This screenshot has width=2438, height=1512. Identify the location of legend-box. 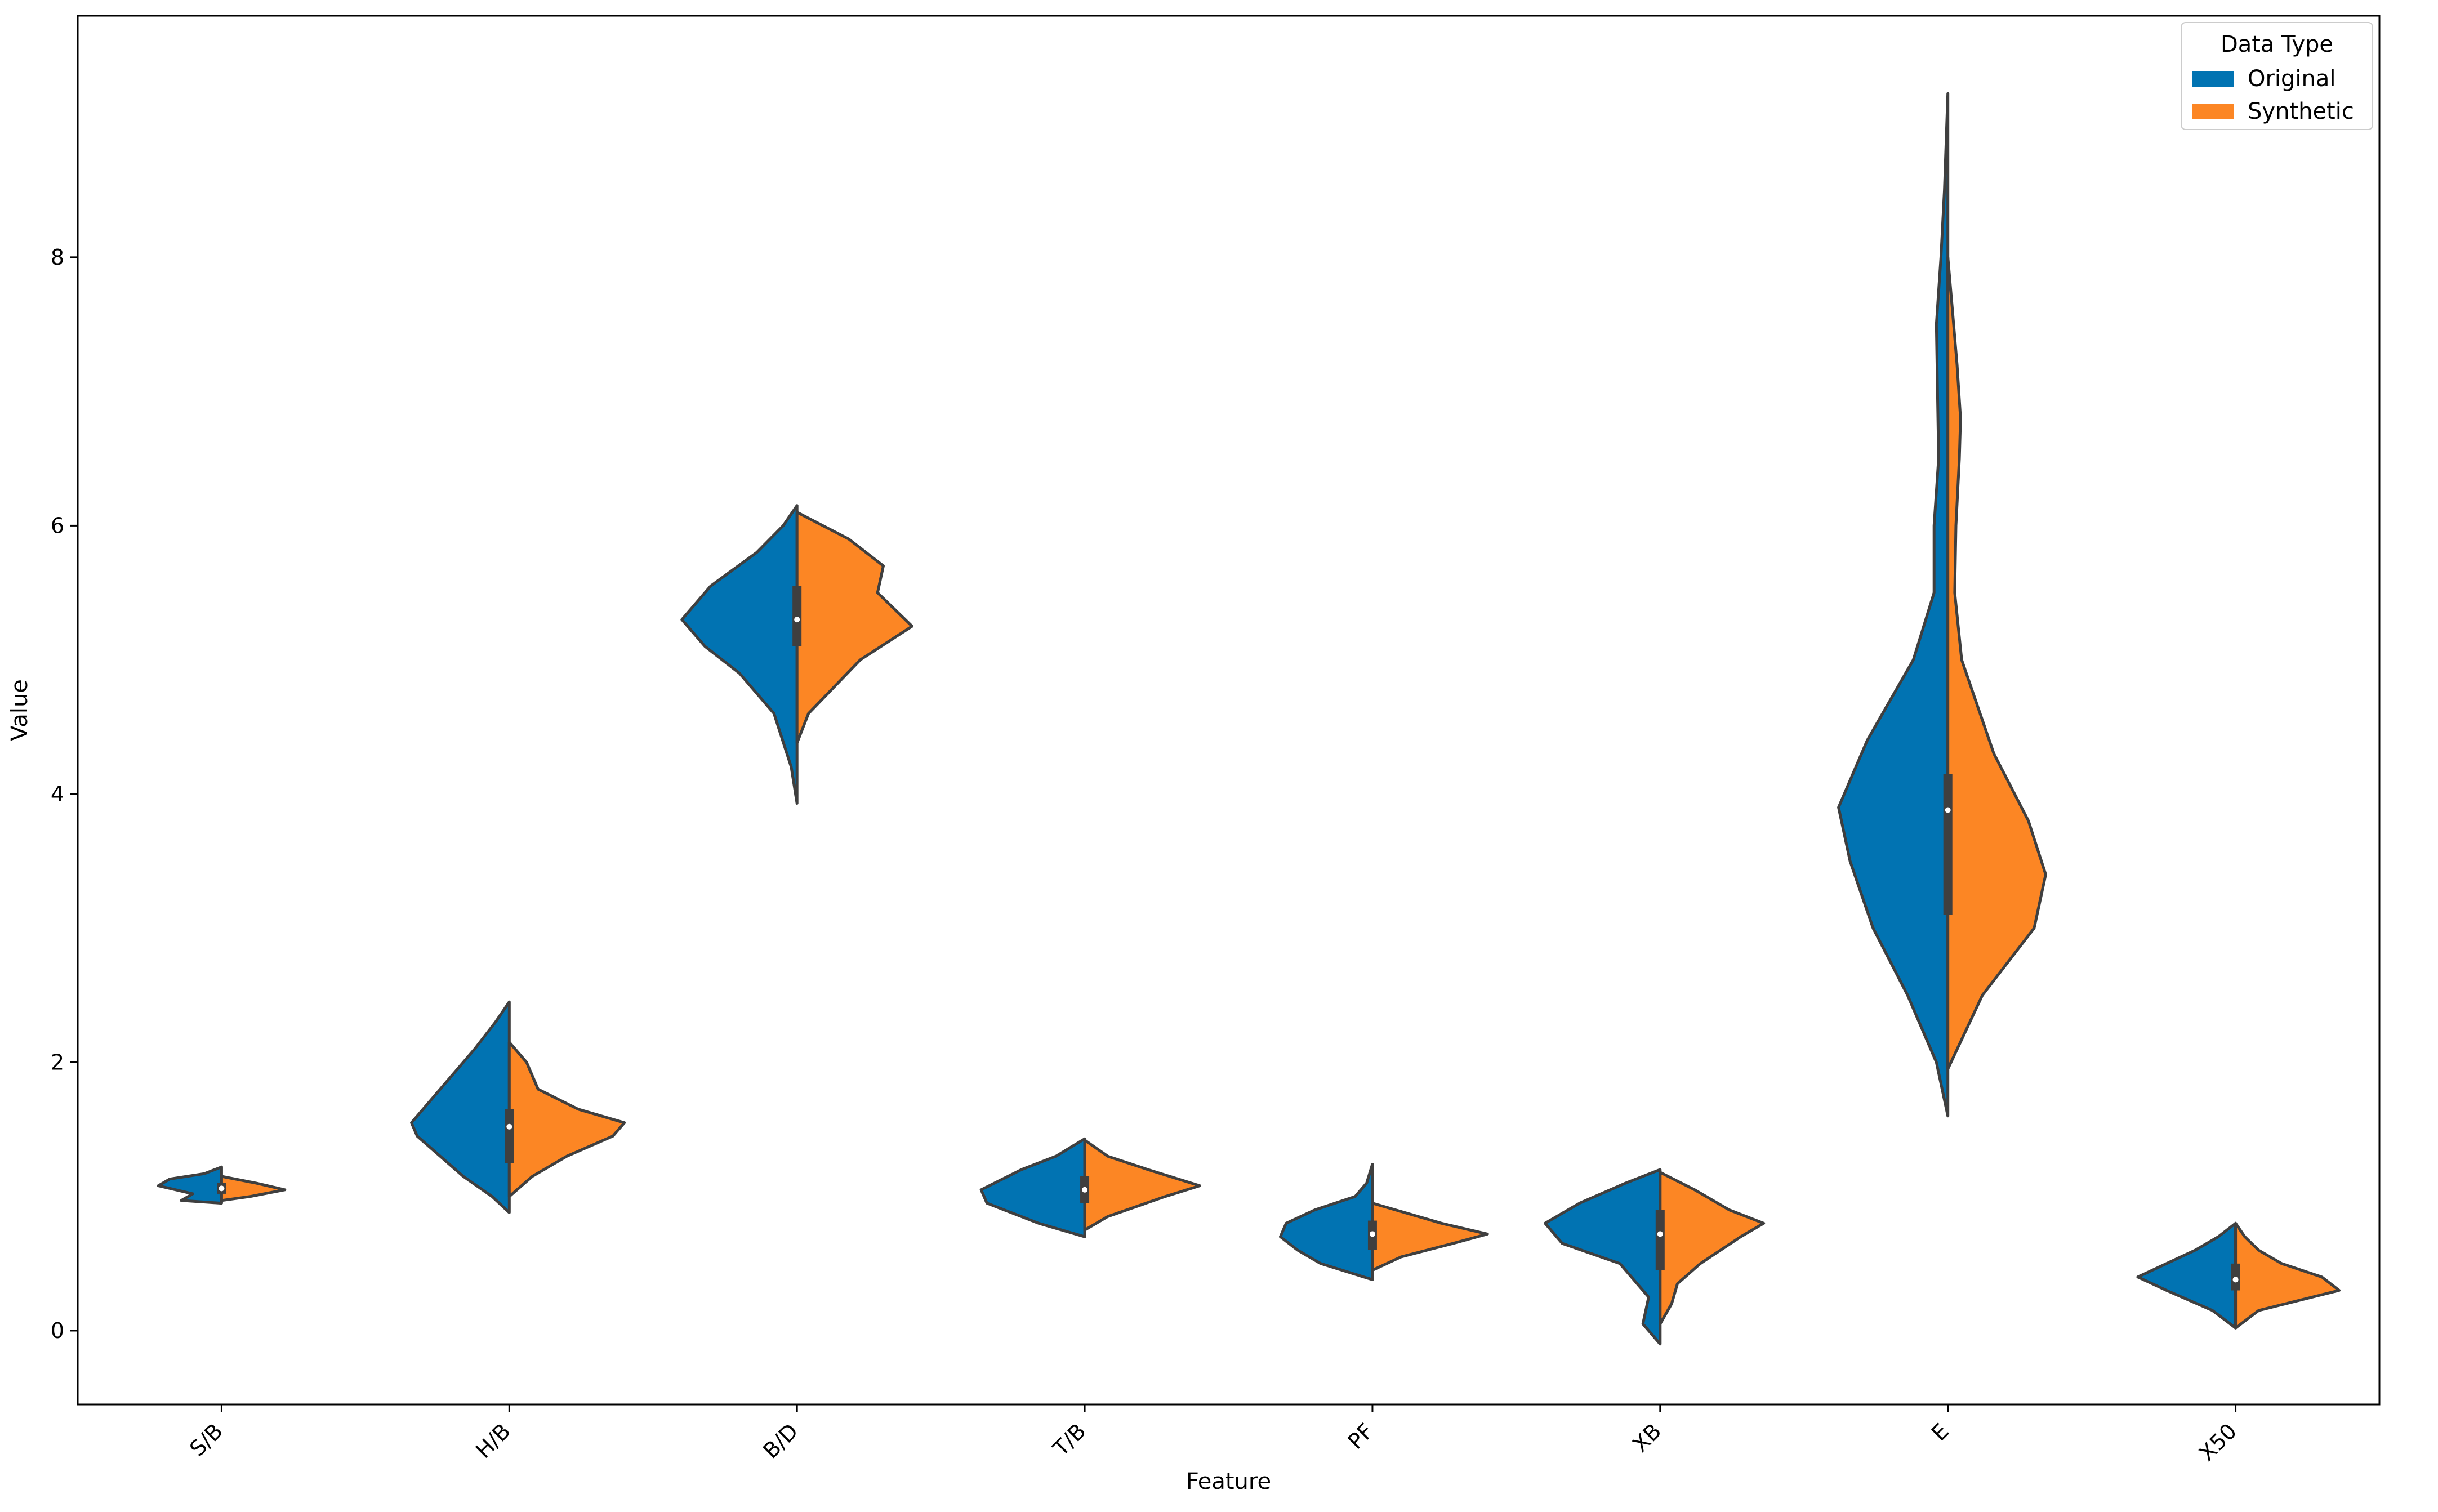
(2277, 76).